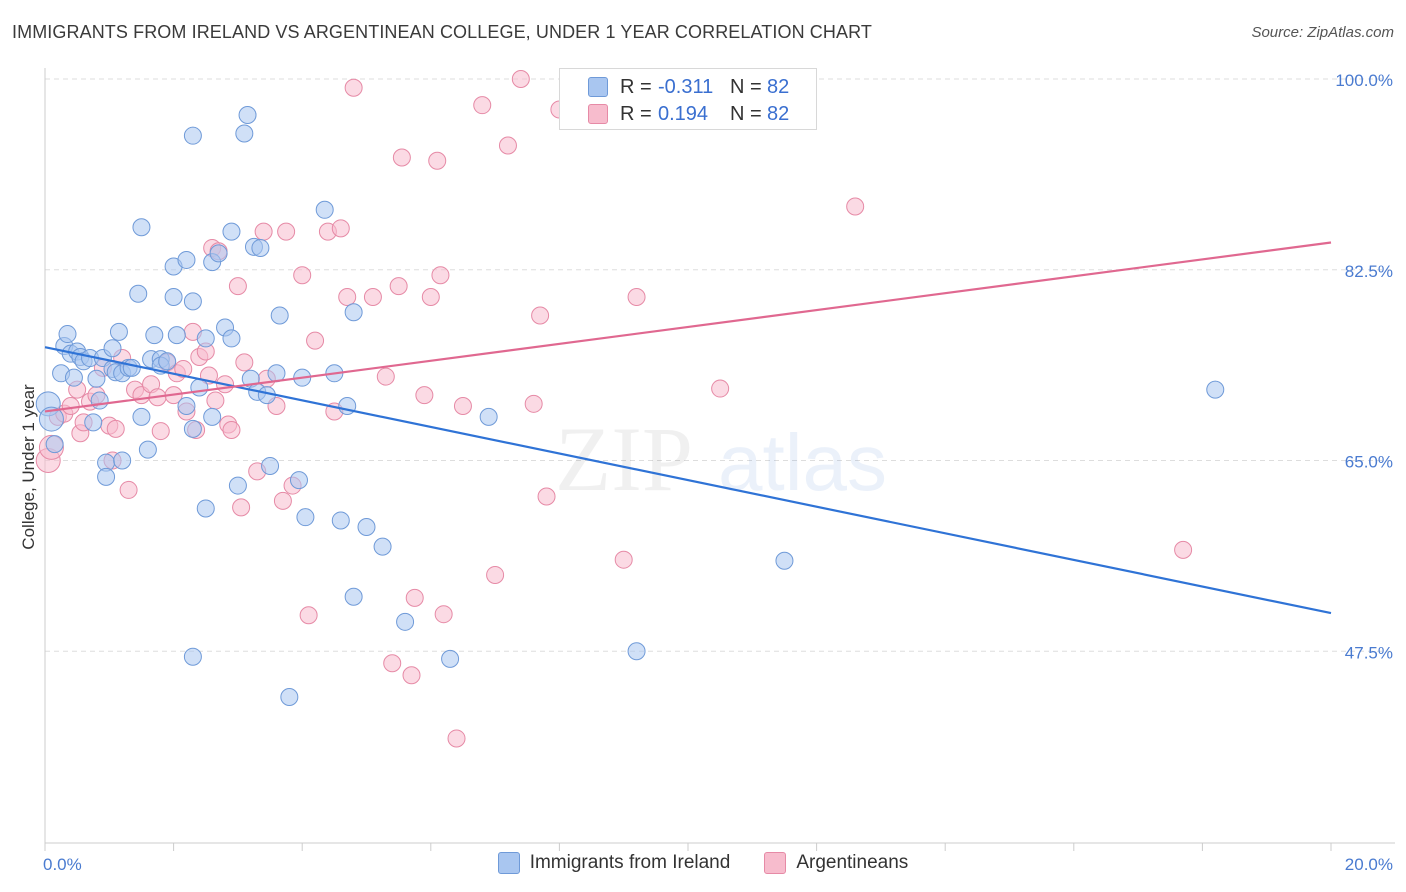 The image size is (1406, 892). I want to click on ireland-swatch, so click(598, 87).